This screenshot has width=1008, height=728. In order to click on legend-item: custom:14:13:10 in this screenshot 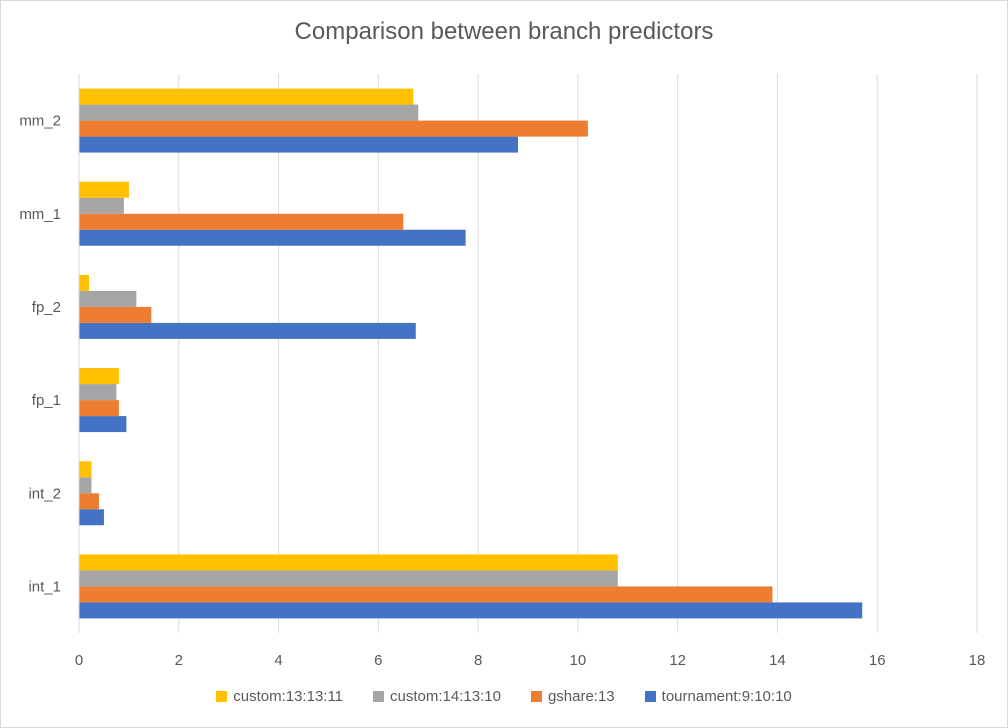, I will do `click(437, 696)`.